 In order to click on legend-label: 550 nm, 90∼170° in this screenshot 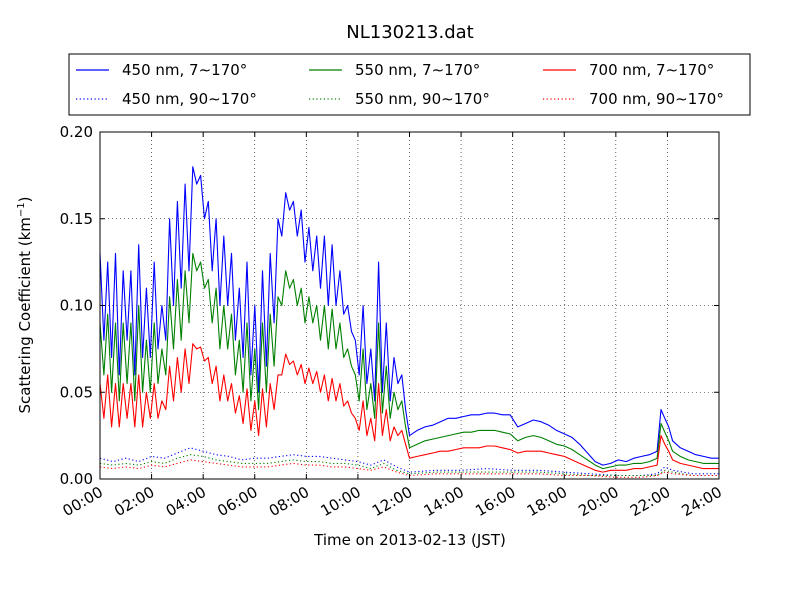, I will do `click(422, 99)`.